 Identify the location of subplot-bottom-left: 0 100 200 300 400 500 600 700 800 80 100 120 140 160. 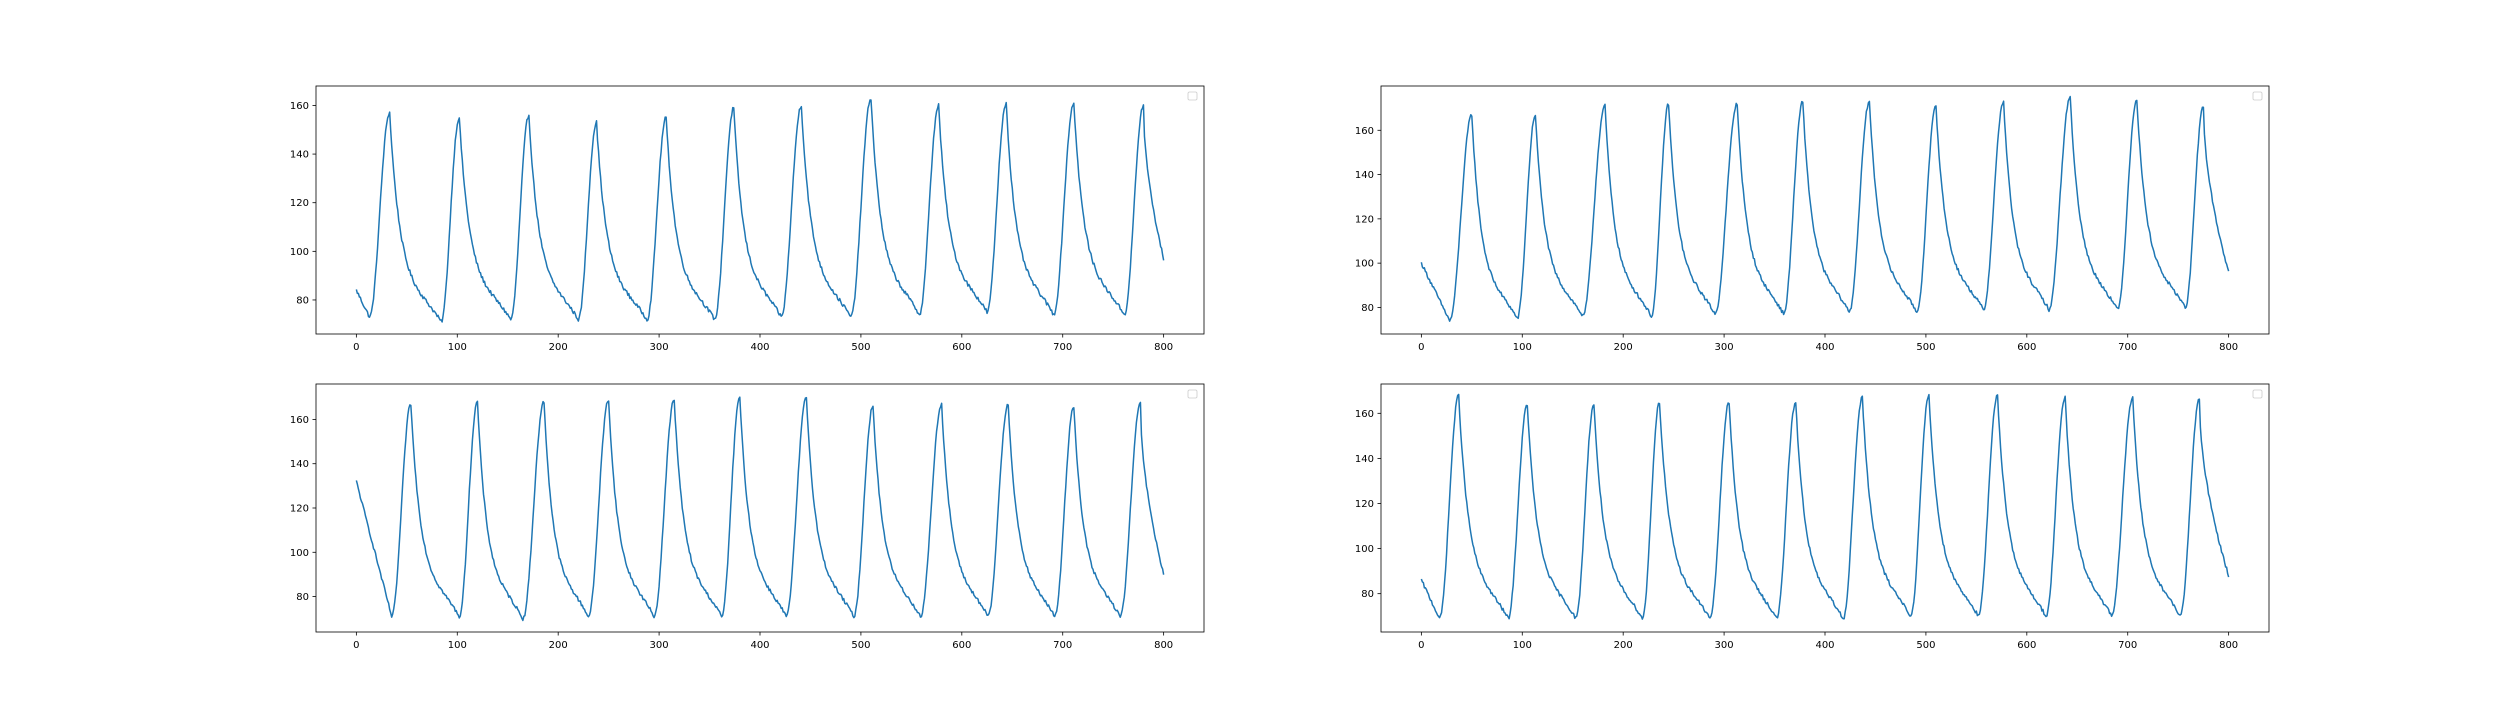
(747, 517).